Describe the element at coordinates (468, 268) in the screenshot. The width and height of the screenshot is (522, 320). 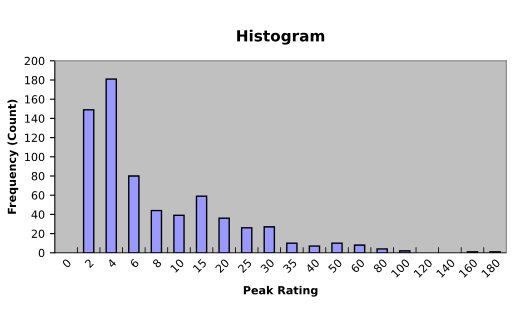
I see `x-tick-label: 160` at that location.